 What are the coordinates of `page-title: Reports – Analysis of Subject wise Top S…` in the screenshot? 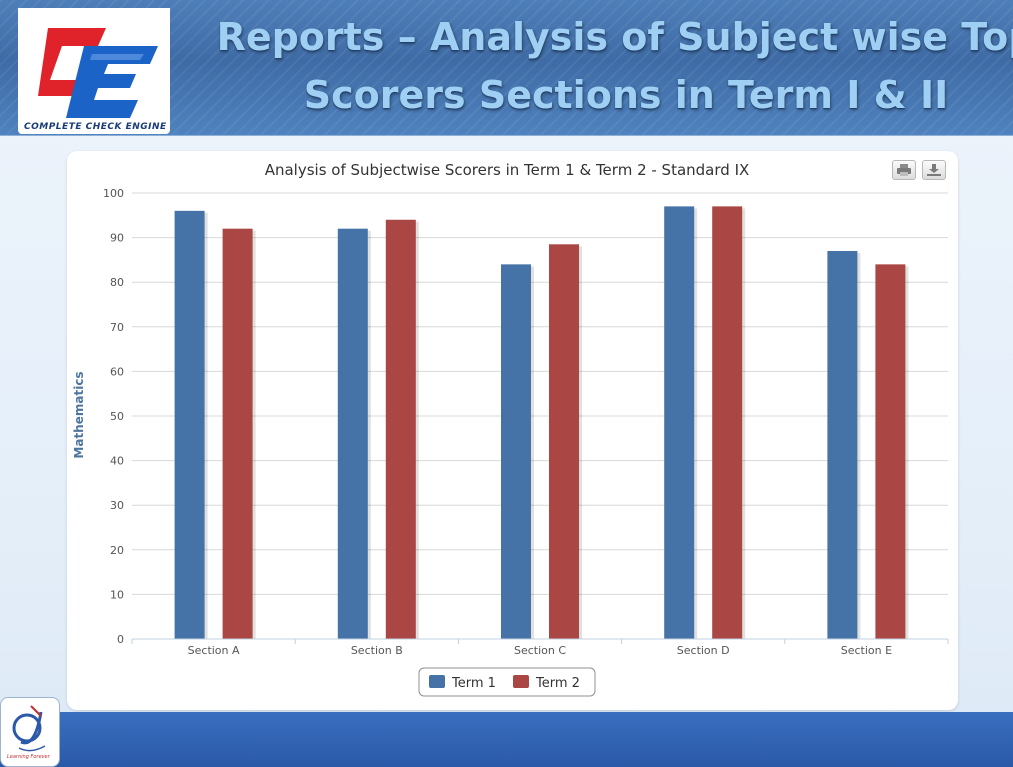 It's located at (594, 66).